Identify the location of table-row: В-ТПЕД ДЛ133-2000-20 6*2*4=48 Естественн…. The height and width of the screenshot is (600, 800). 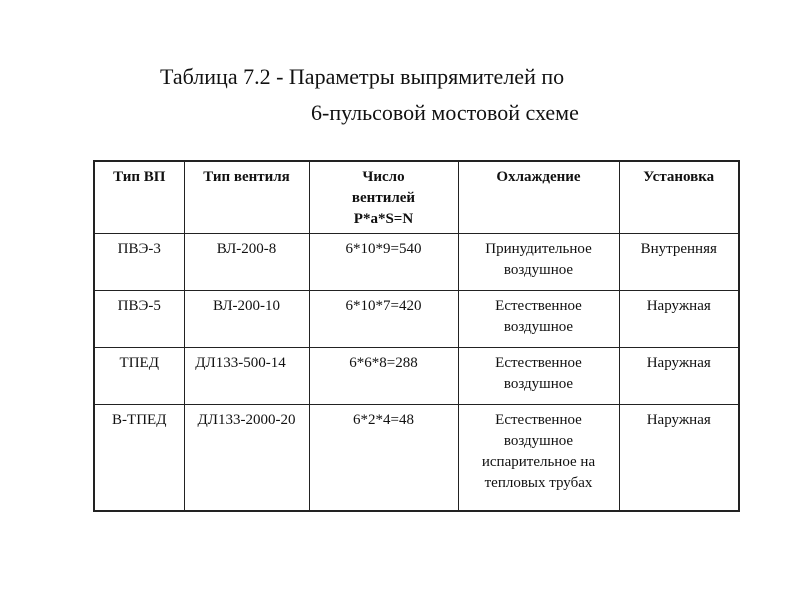
(416, 457).